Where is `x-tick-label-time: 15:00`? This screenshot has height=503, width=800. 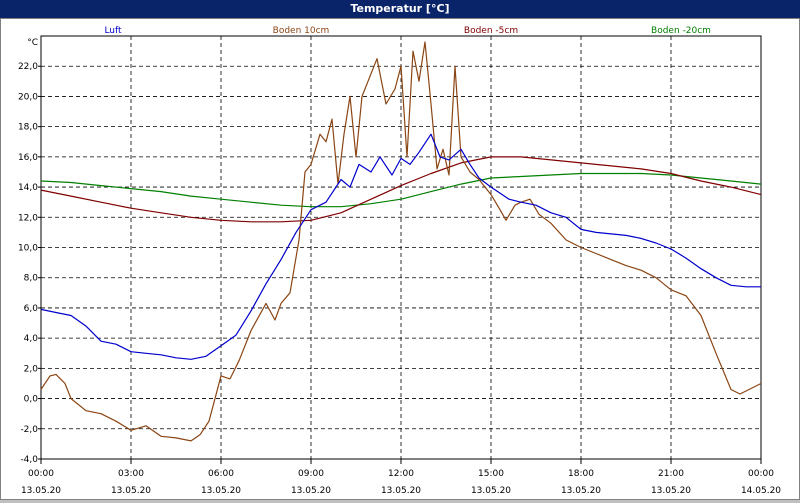 x-tick-label-time: 15:00 is located at coordinates (491, 474).